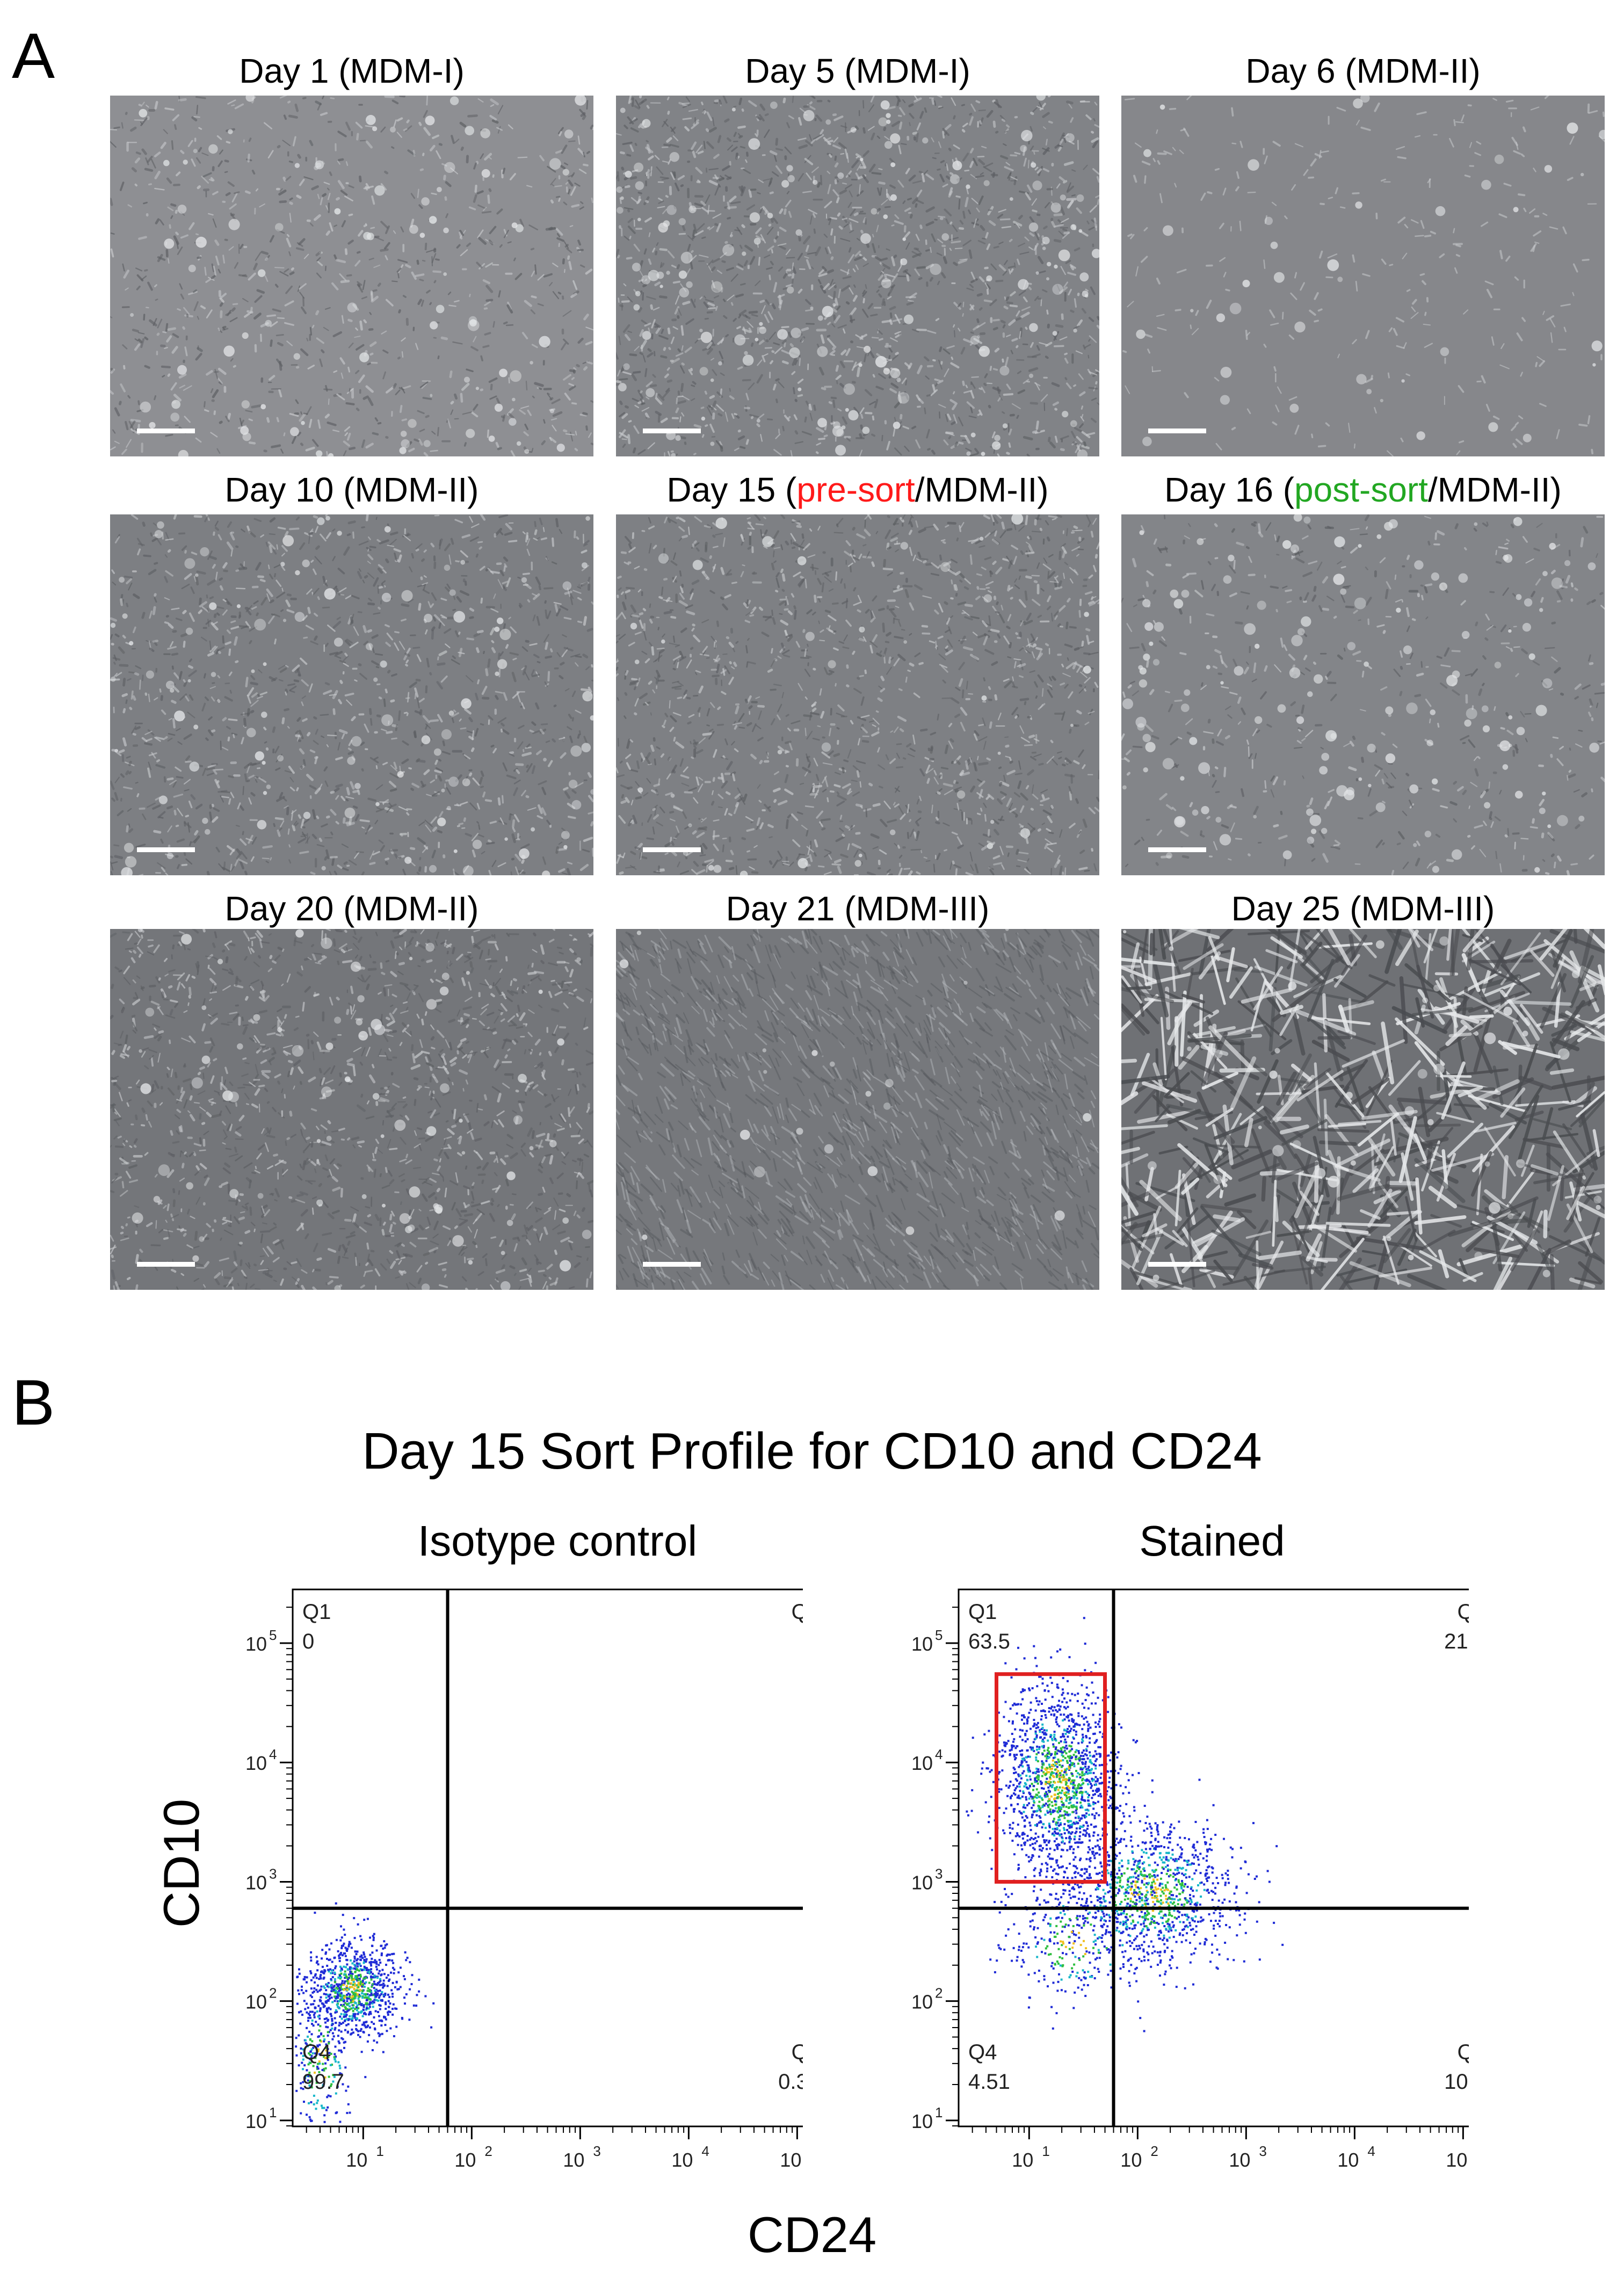 The width and height of the screenshot is (1624, 2273). I want to click on micrograph-title: Day 16 (post-sort/MDM-II), so click(1363, 490).